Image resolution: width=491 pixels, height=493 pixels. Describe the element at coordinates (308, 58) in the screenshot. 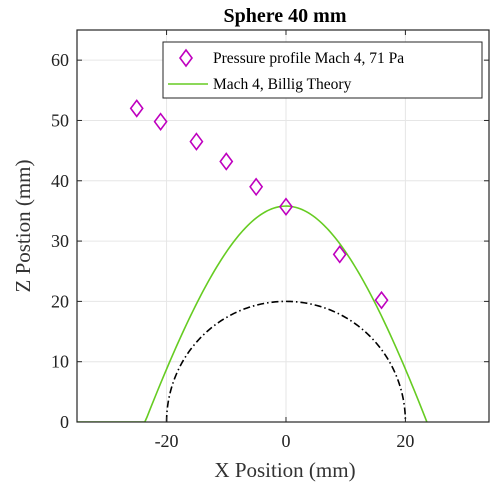

I see `legend-label-pressure: Pressure profile Mach 4, 71 Pa` at that location.